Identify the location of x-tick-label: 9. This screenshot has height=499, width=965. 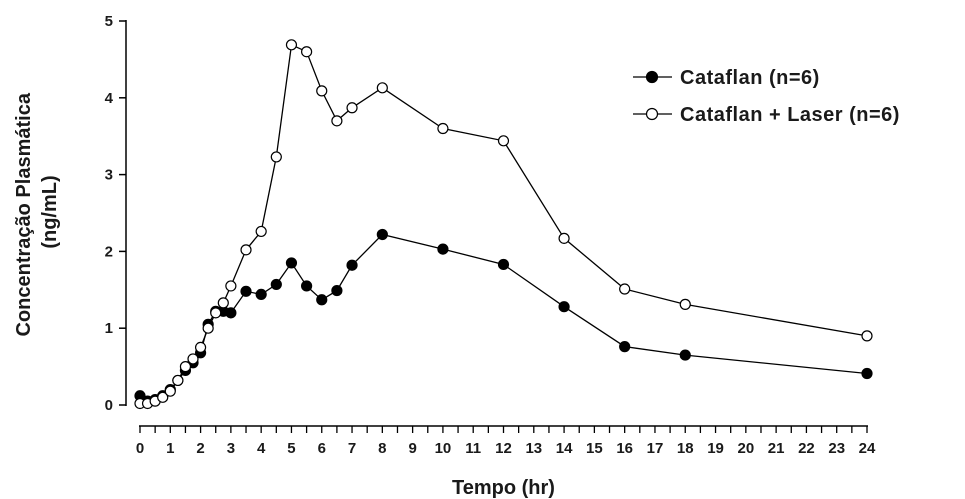
(412, 448).